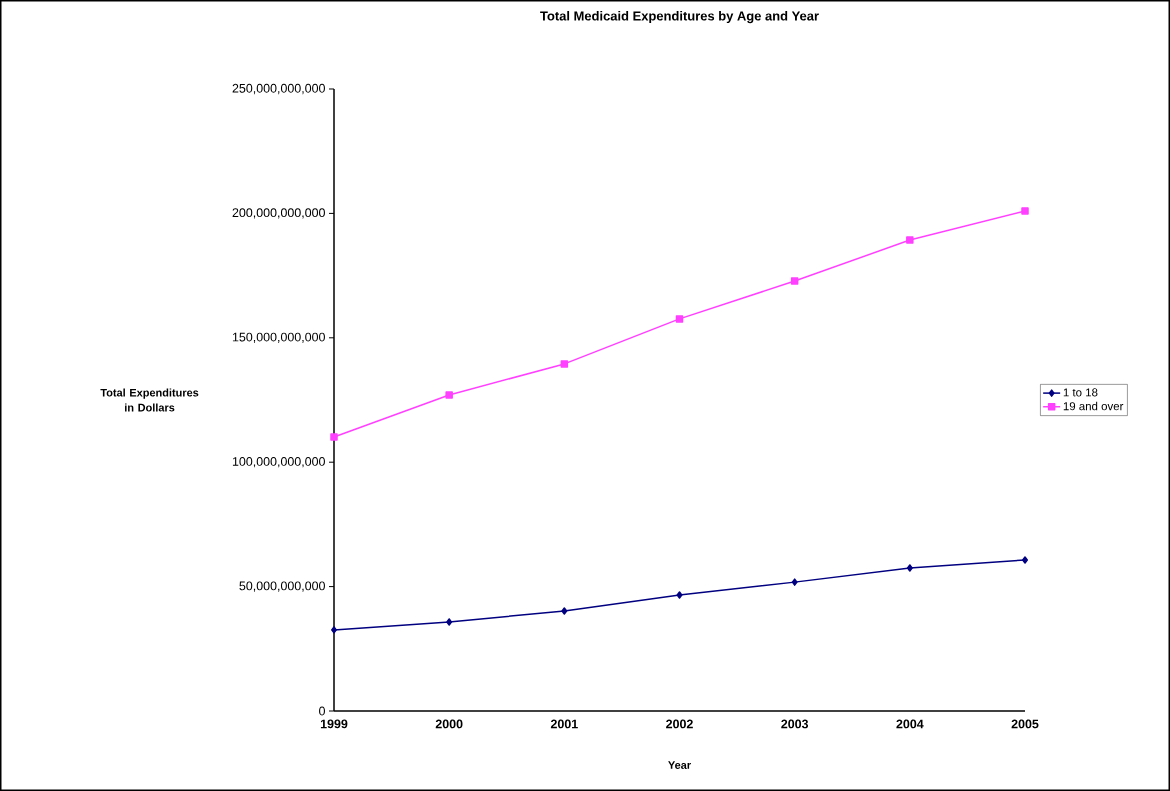 Image resolution: width=1170 pixels, height=791 pixels. I want to click on y-tick-label: 200,000,000,000, so click(278, 213).